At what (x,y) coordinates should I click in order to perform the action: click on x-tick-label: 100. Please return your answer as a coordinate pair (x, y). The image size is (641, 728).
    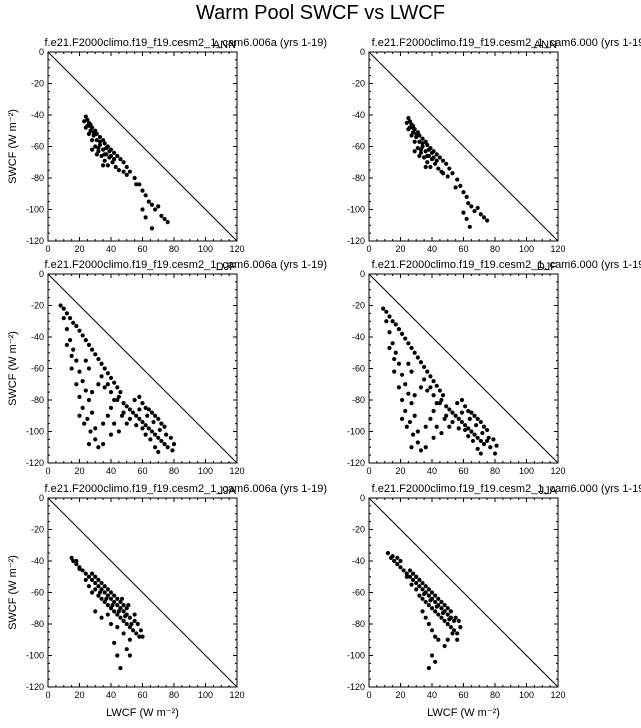
    Looking at the image, I should click on (205, 471).